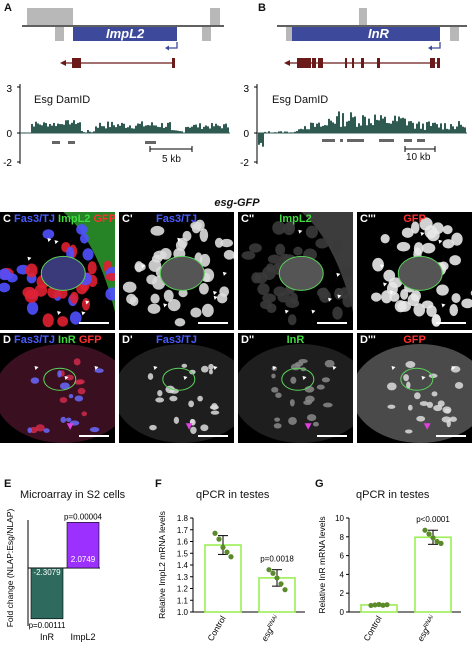 This screenshot has height=647, width=474. What do you see at coordinates (183, 589) in the screenshot?
I see `chart-f-ytick-label: 1.2` at bounding box center [183, 589].